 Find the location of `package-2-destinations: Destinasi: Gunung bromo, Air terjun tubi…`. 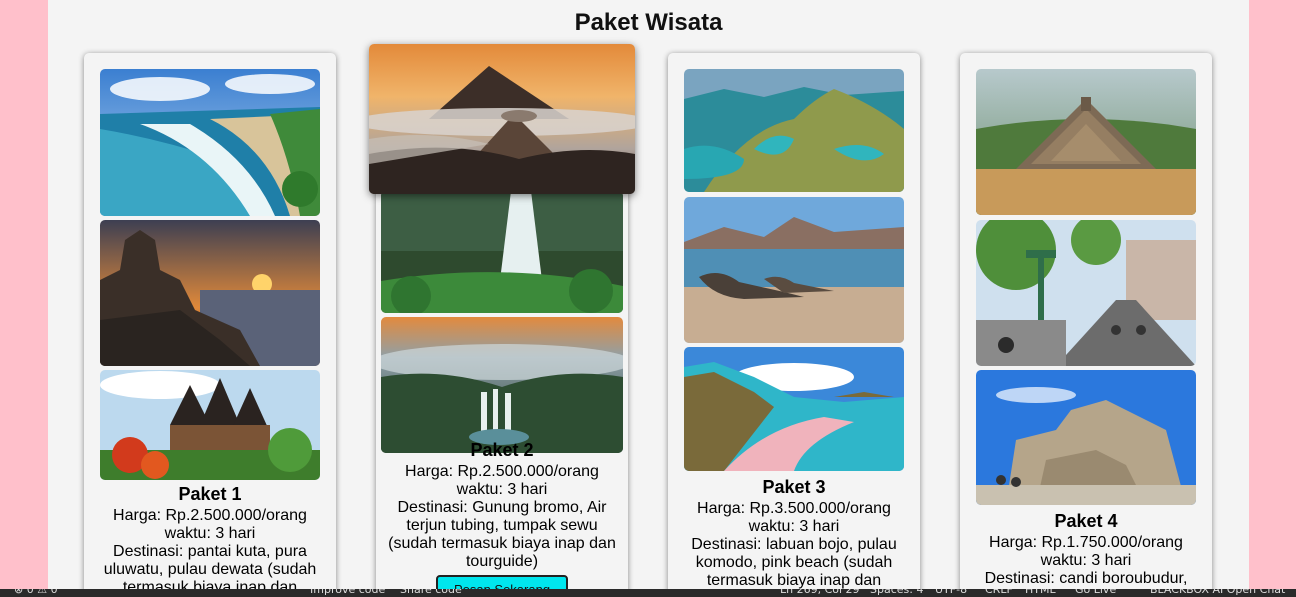

package-2-destinations: Destinasi: Gunung bromo, Air terjun tubi… is located at coordinates (502, 534).